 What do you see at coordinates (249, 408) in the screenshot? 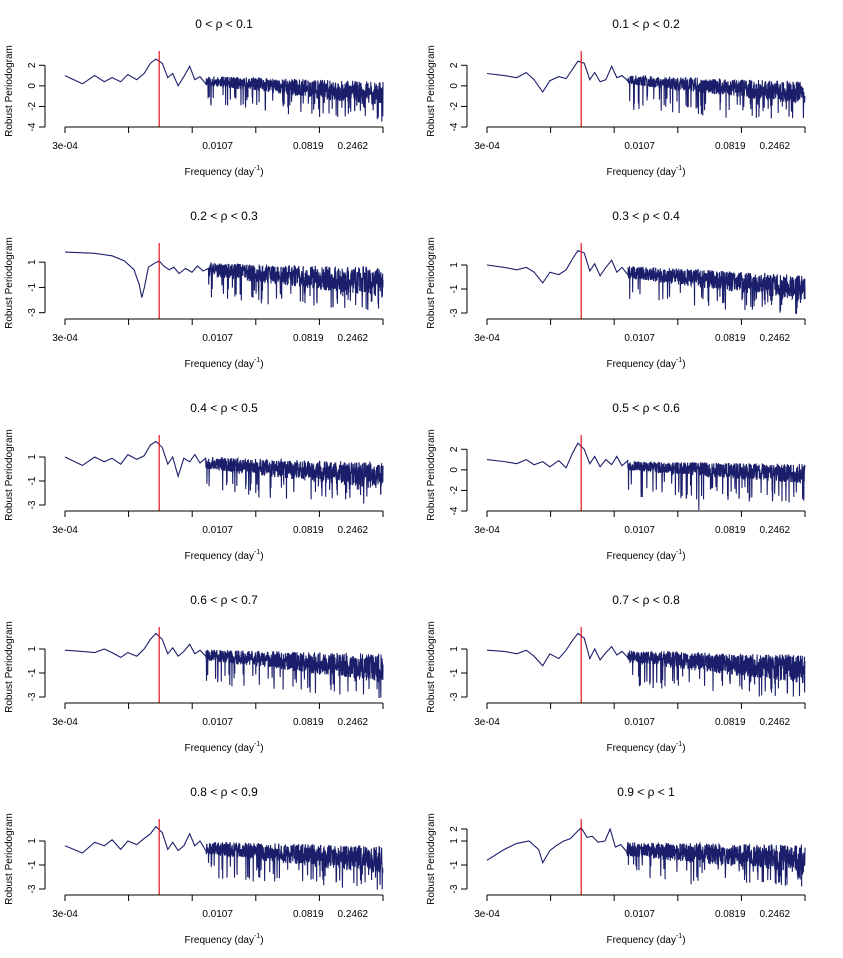
I see `chart-title-upper: 0.5` at bounding box center [249, 408].